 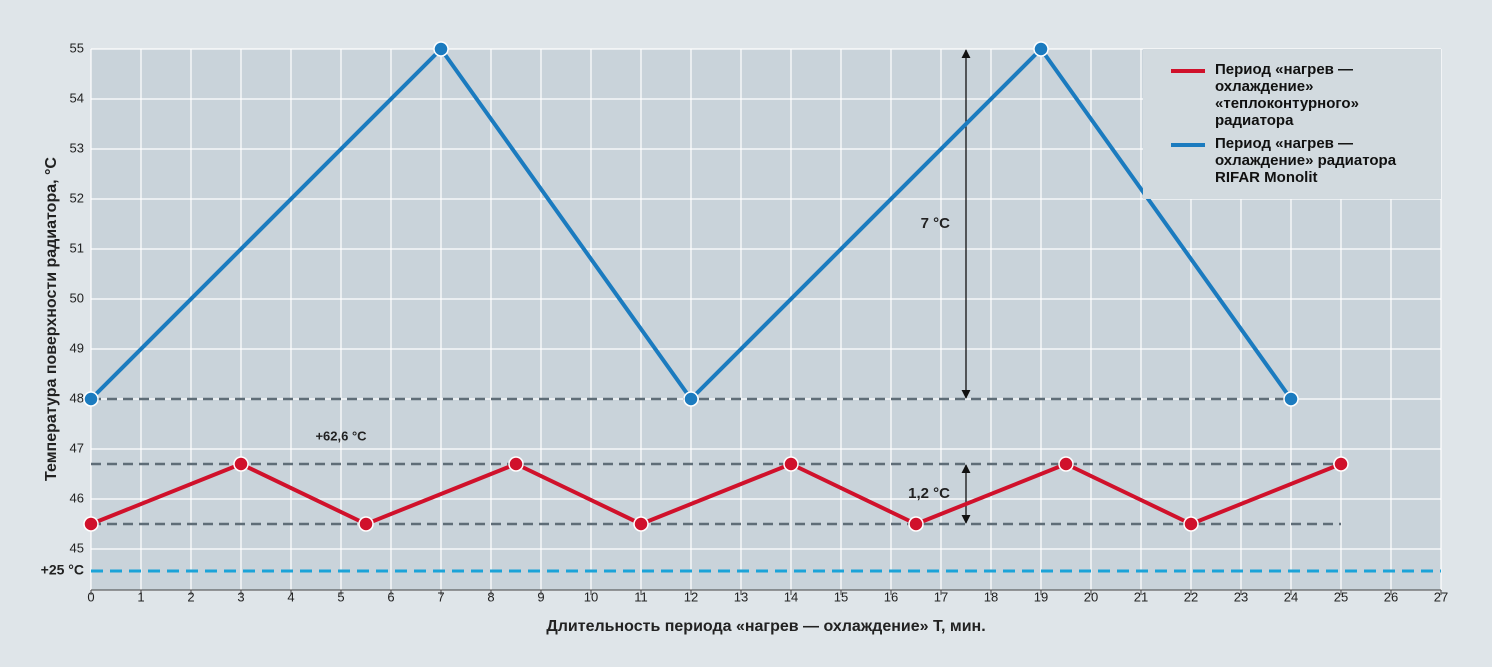 I want to click on x-tick-label: 13, so click(x=741, y=596).